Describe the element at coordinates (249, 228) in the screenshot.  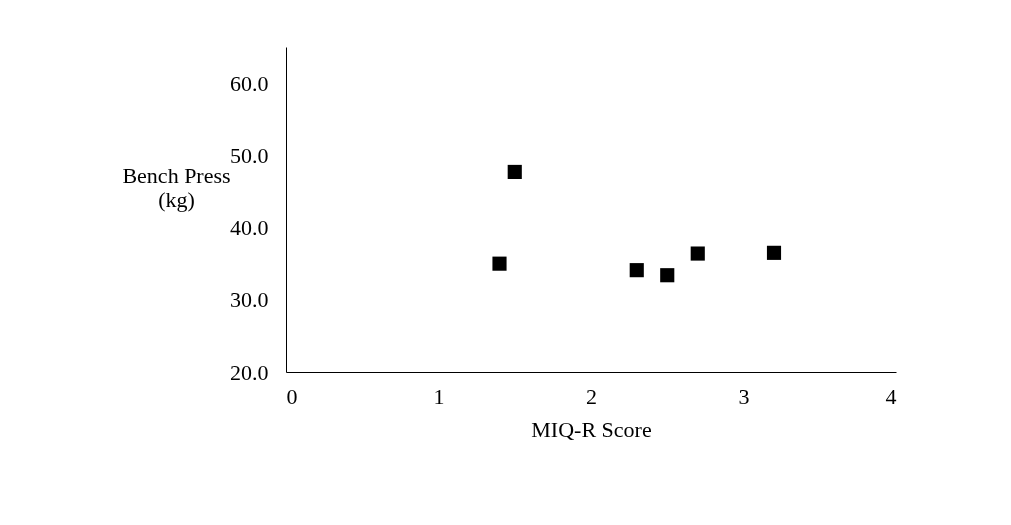
I see `y-tick-label: 40.0` at that location.